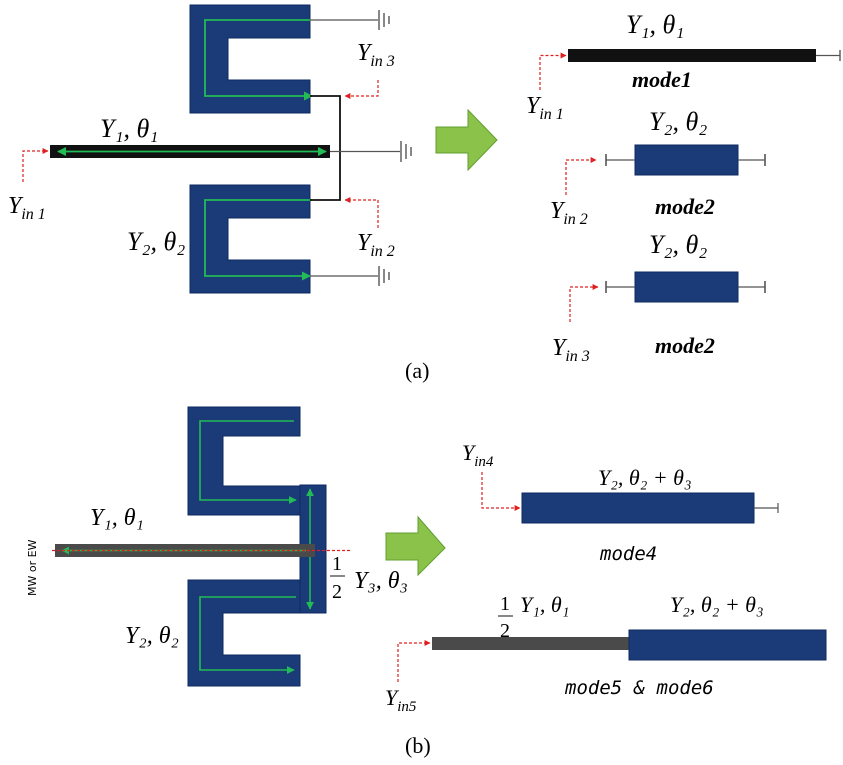  Describe the element at coordinates (545, 108) in the screenshot. I see `eq1-port-label: Yin 1` at that location.